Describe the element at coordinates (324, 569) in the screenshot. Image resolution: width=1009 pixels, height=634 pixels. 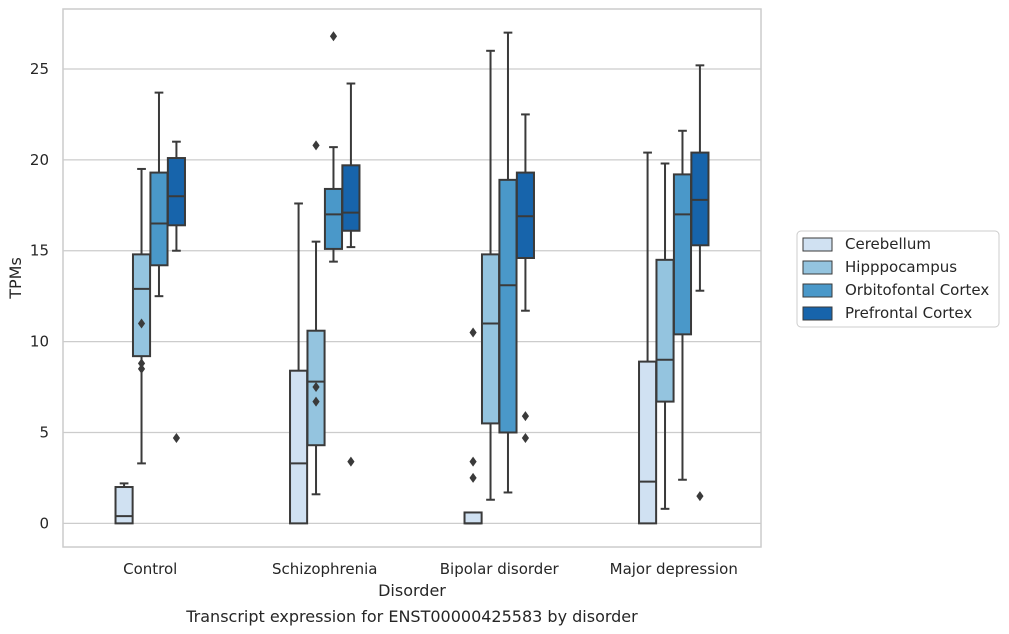
I see `x-tick-label: Schizophrenia` at that location.